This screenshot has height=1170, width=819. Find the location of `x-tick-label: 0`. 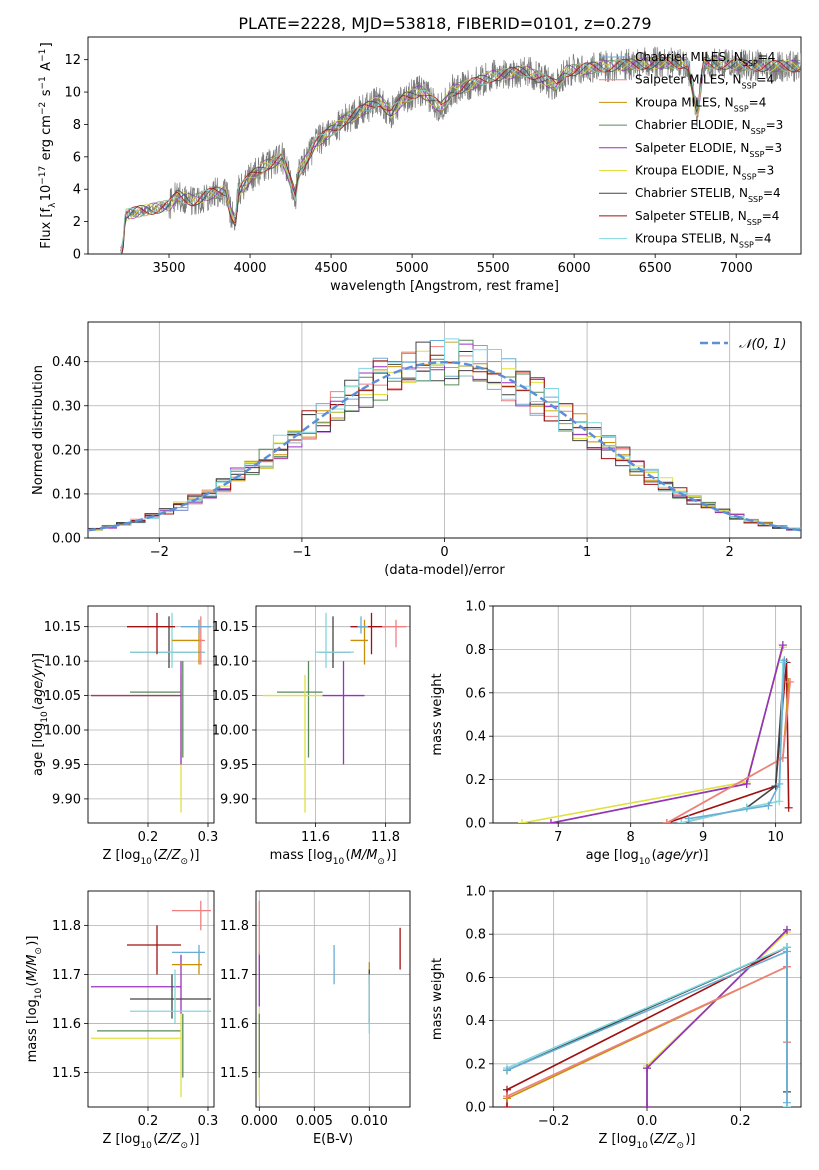

x-tick-label: 0 is located at coordinates (444, 552).